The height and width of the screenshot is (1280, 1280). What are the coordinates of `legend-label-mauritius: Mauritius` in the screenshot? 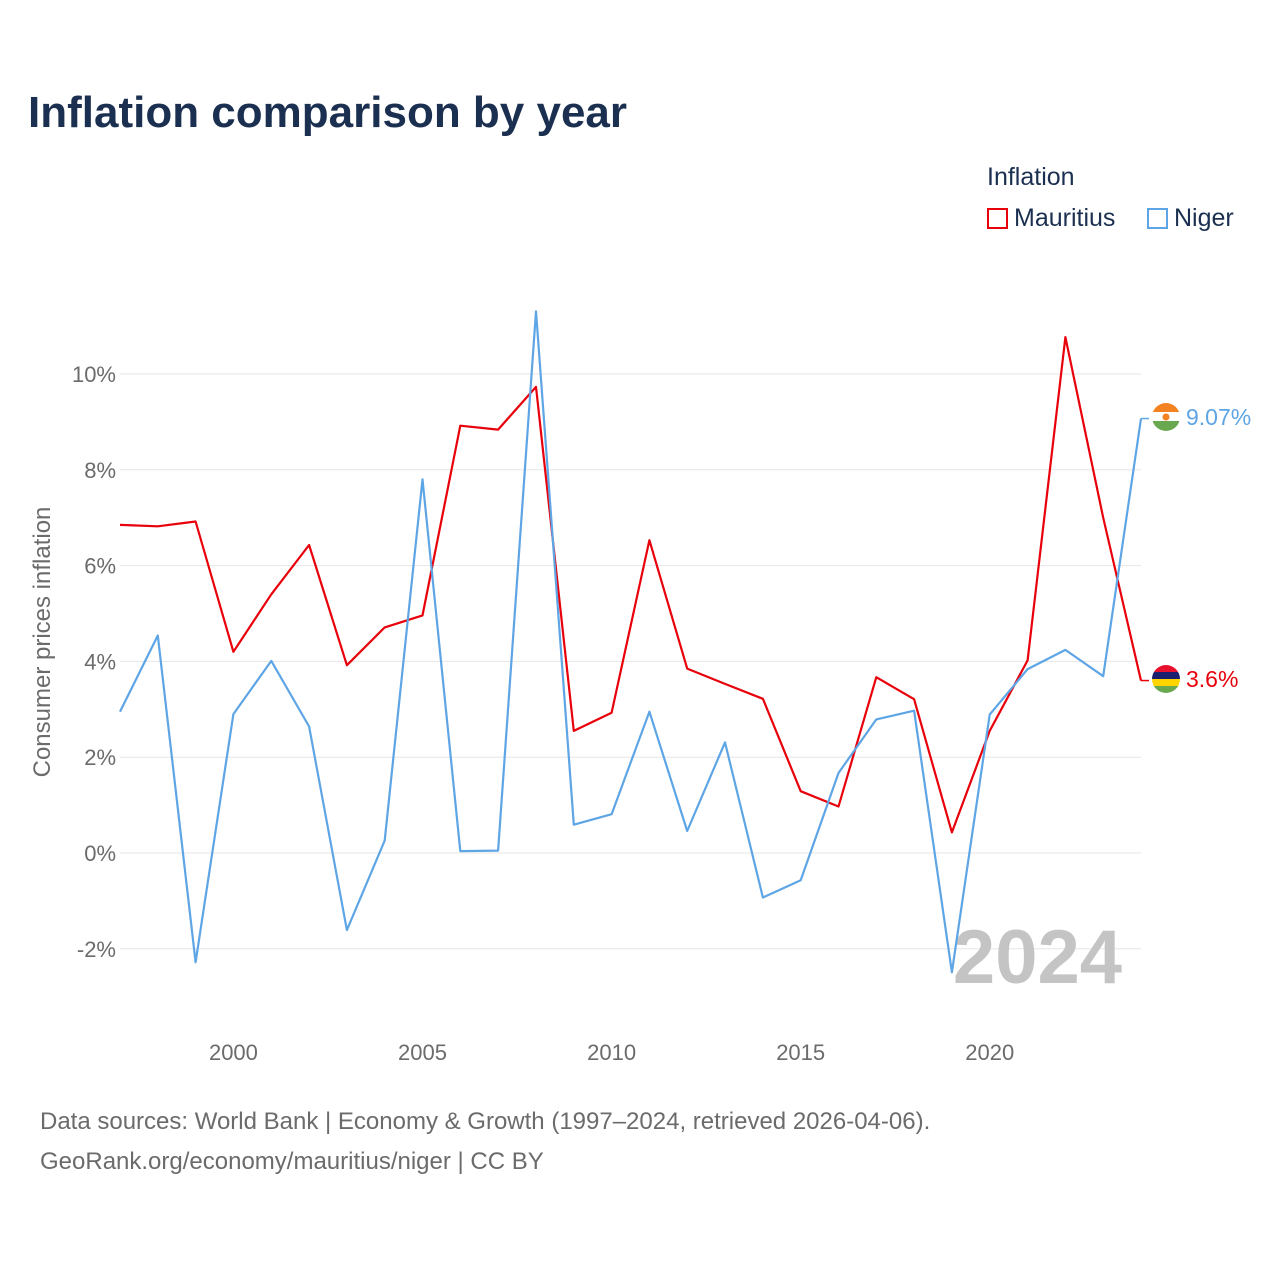 It's located at (1065, 218).